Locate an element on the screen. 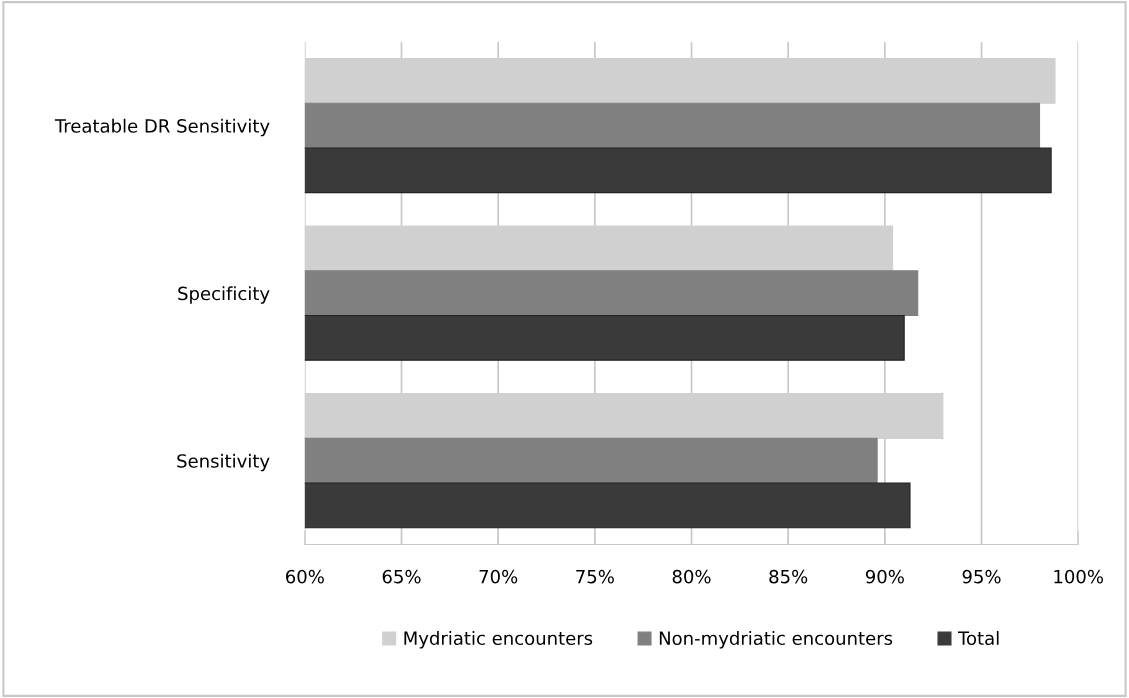  x-tick-label: 75% is located at coordinates (595, 576).